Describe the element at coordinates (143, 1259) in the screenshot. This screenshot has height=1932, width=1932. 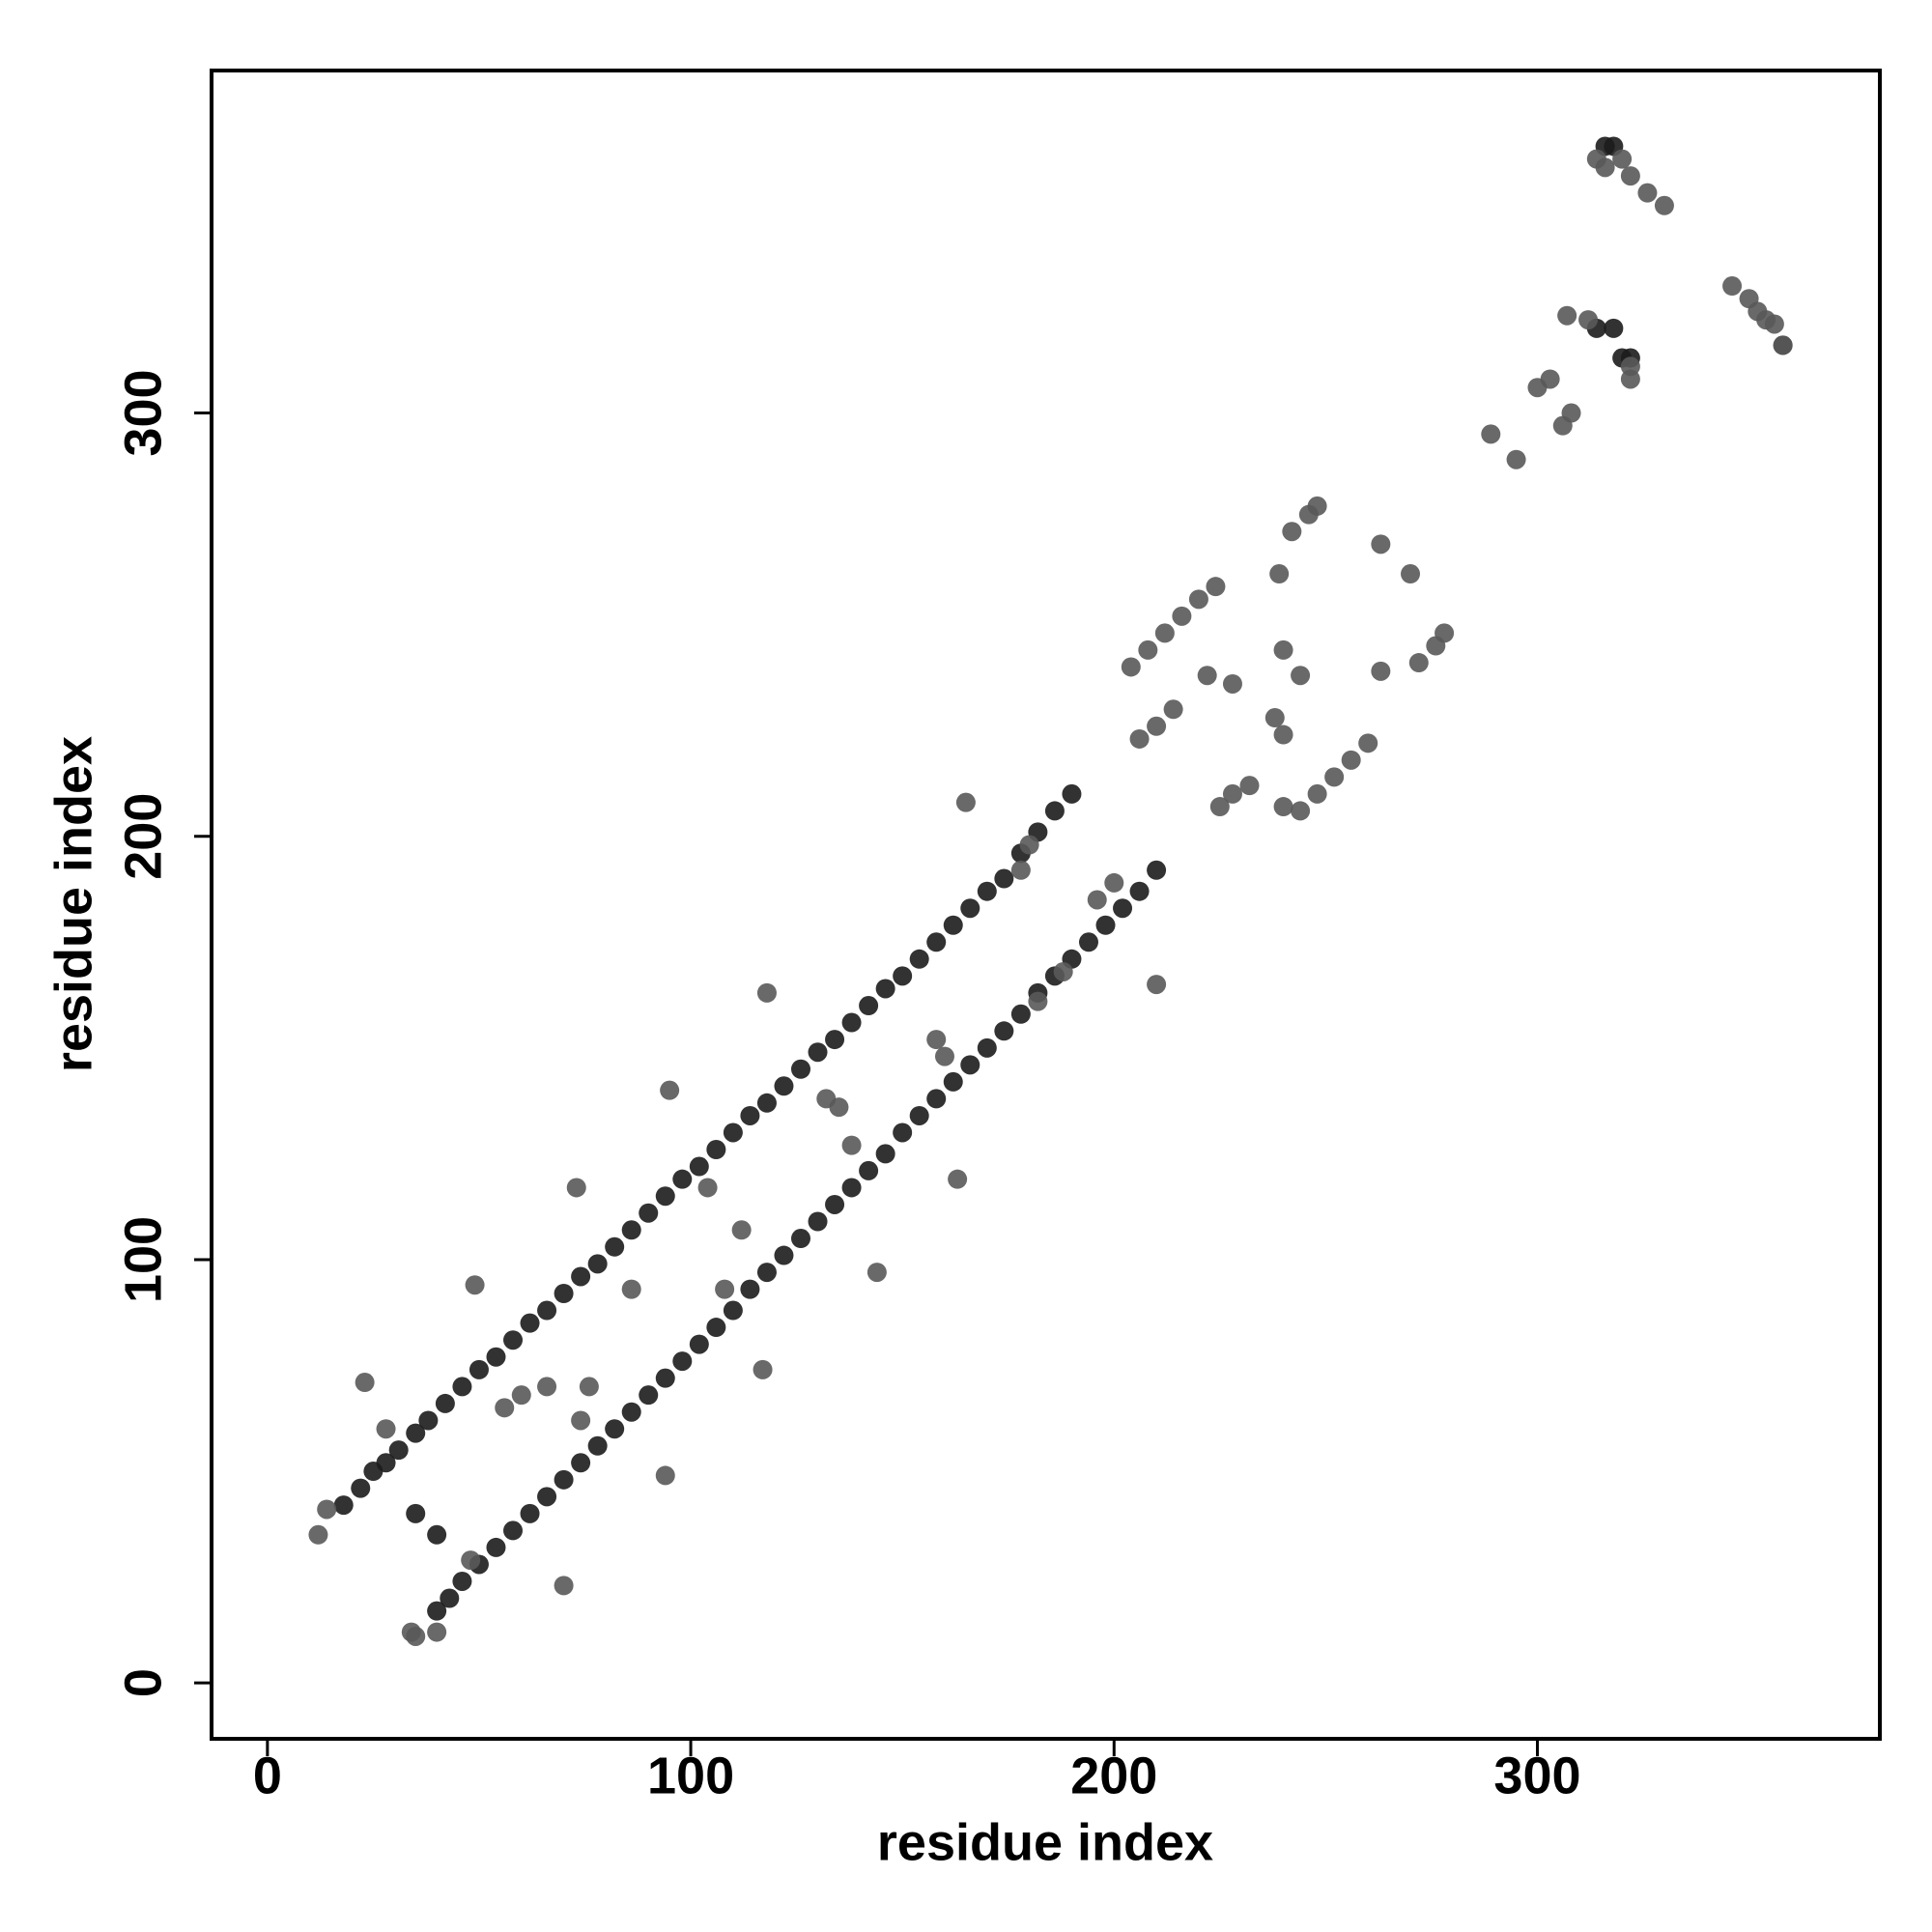
I see `y-tick-label: 100` at that location.